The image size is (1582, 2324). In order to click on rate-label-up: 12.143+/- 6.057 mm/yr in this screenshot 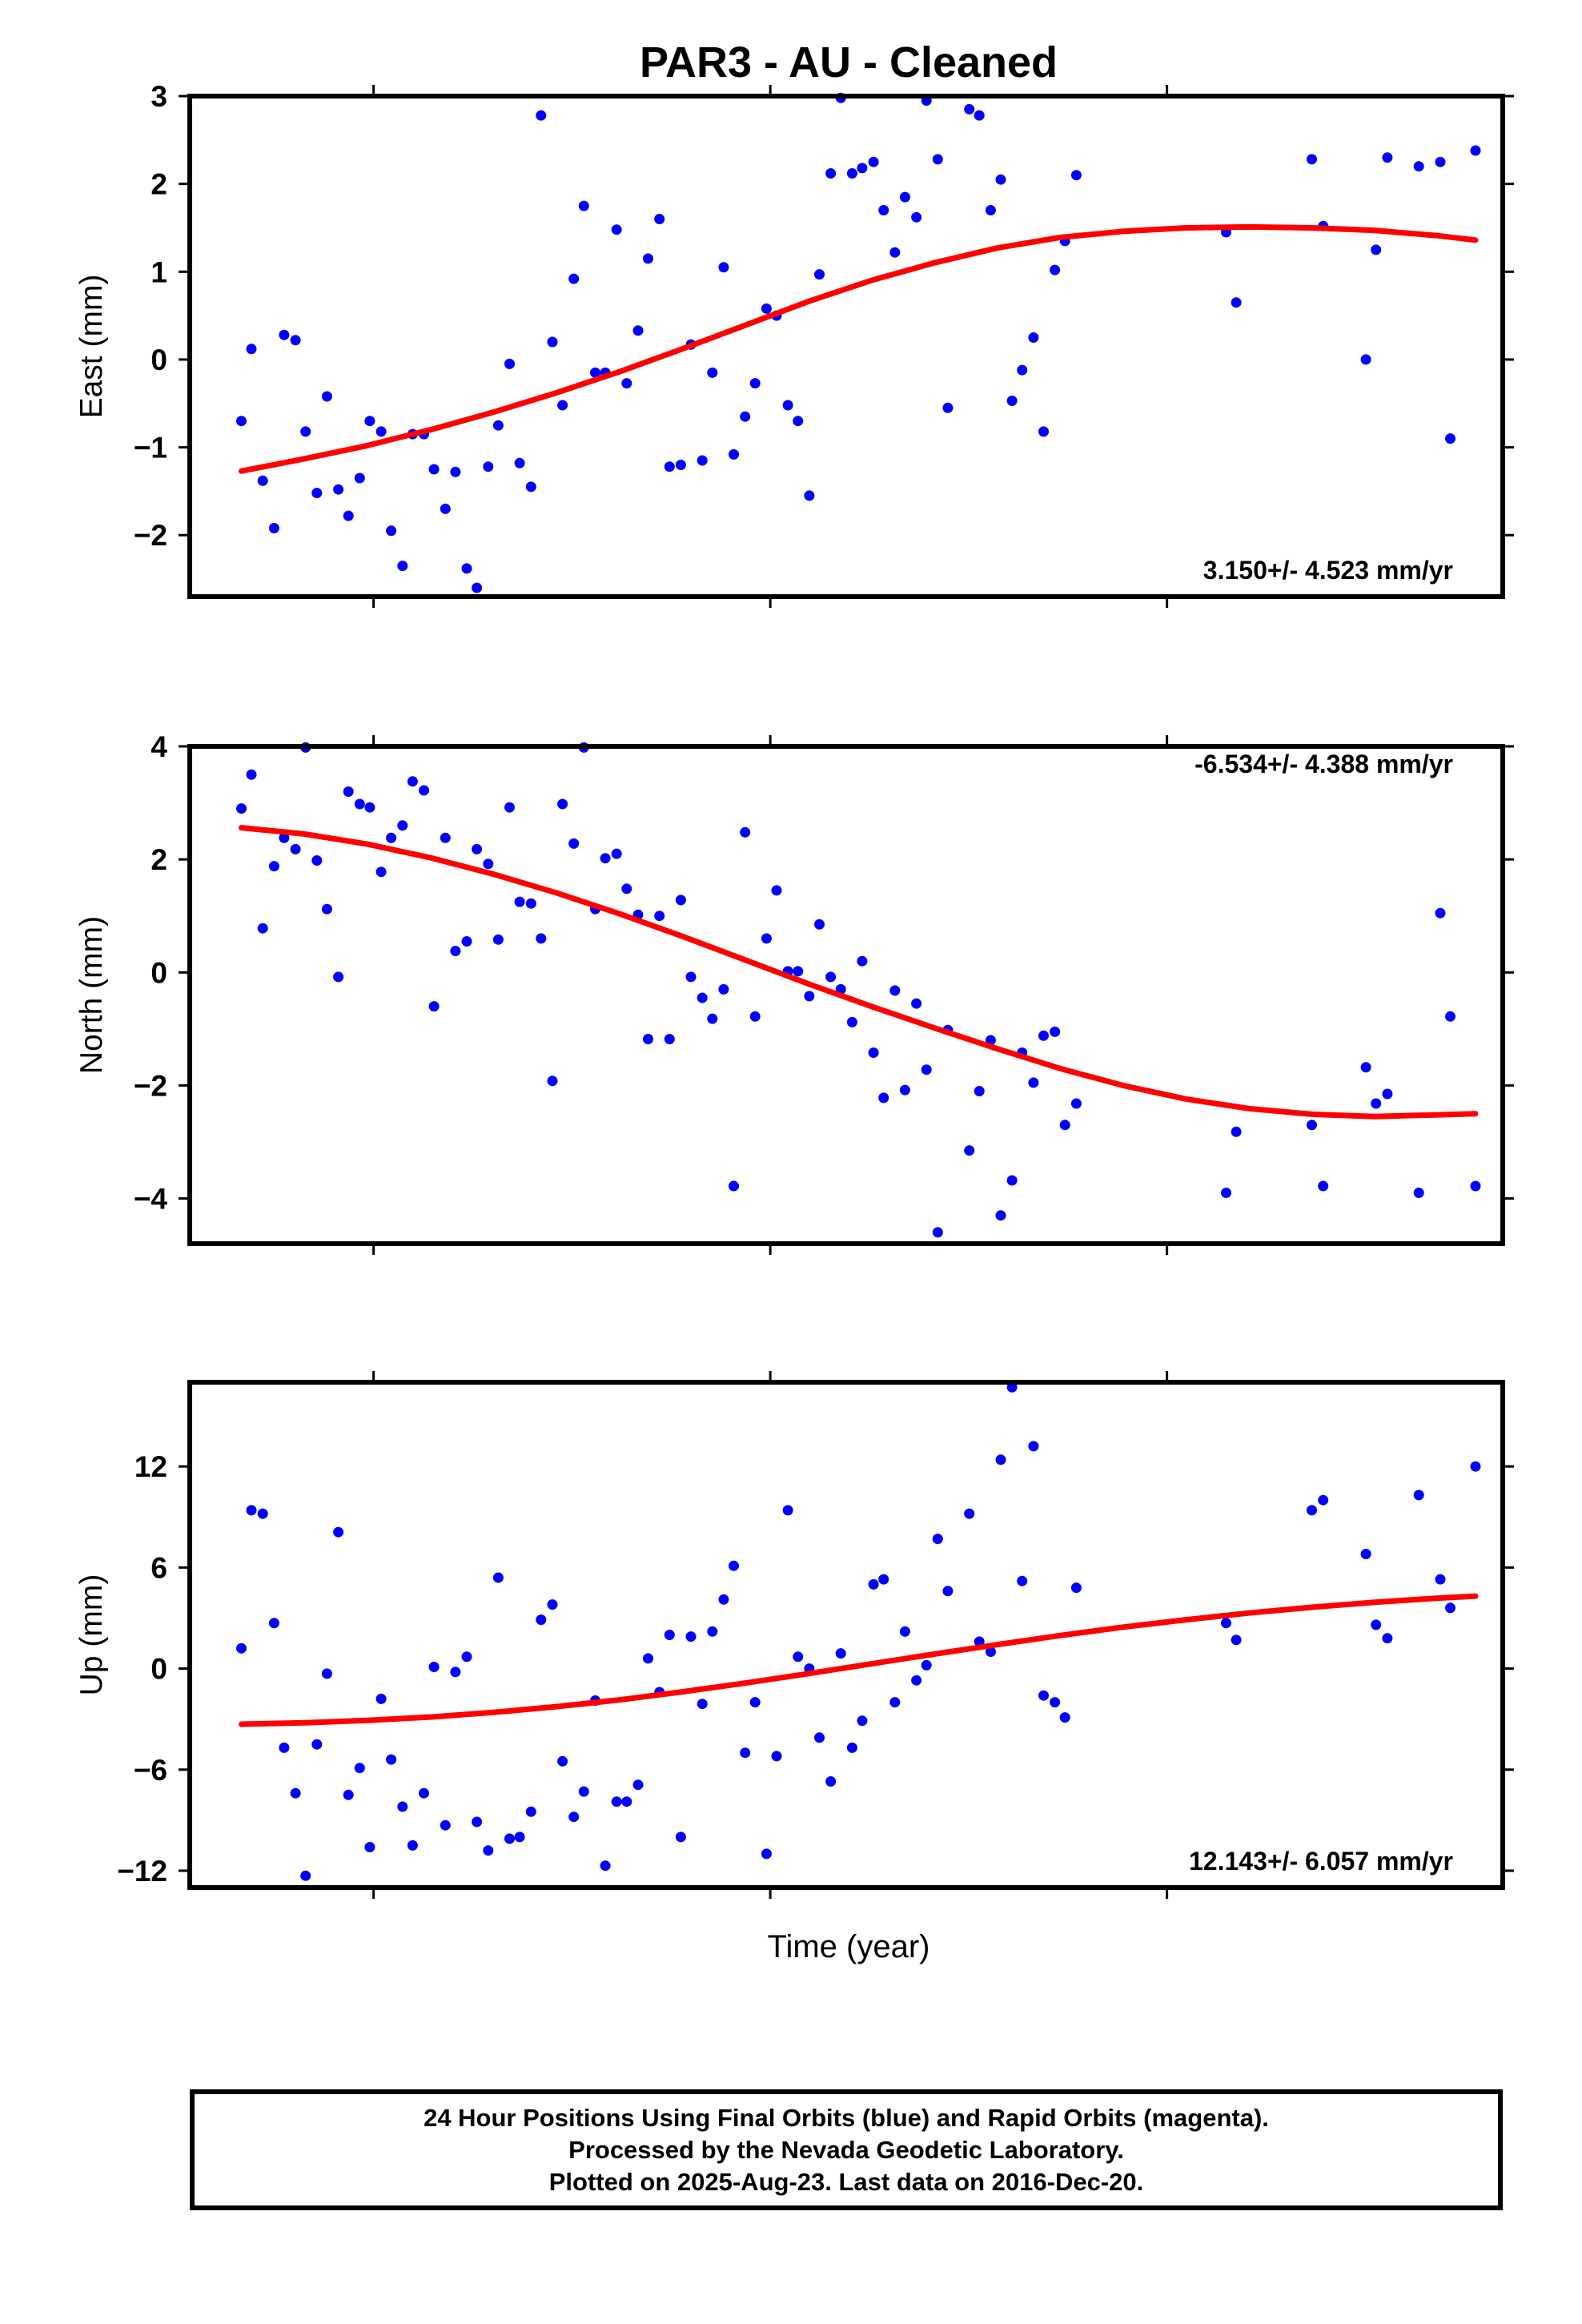, I will do `click(1321, 1861)`.